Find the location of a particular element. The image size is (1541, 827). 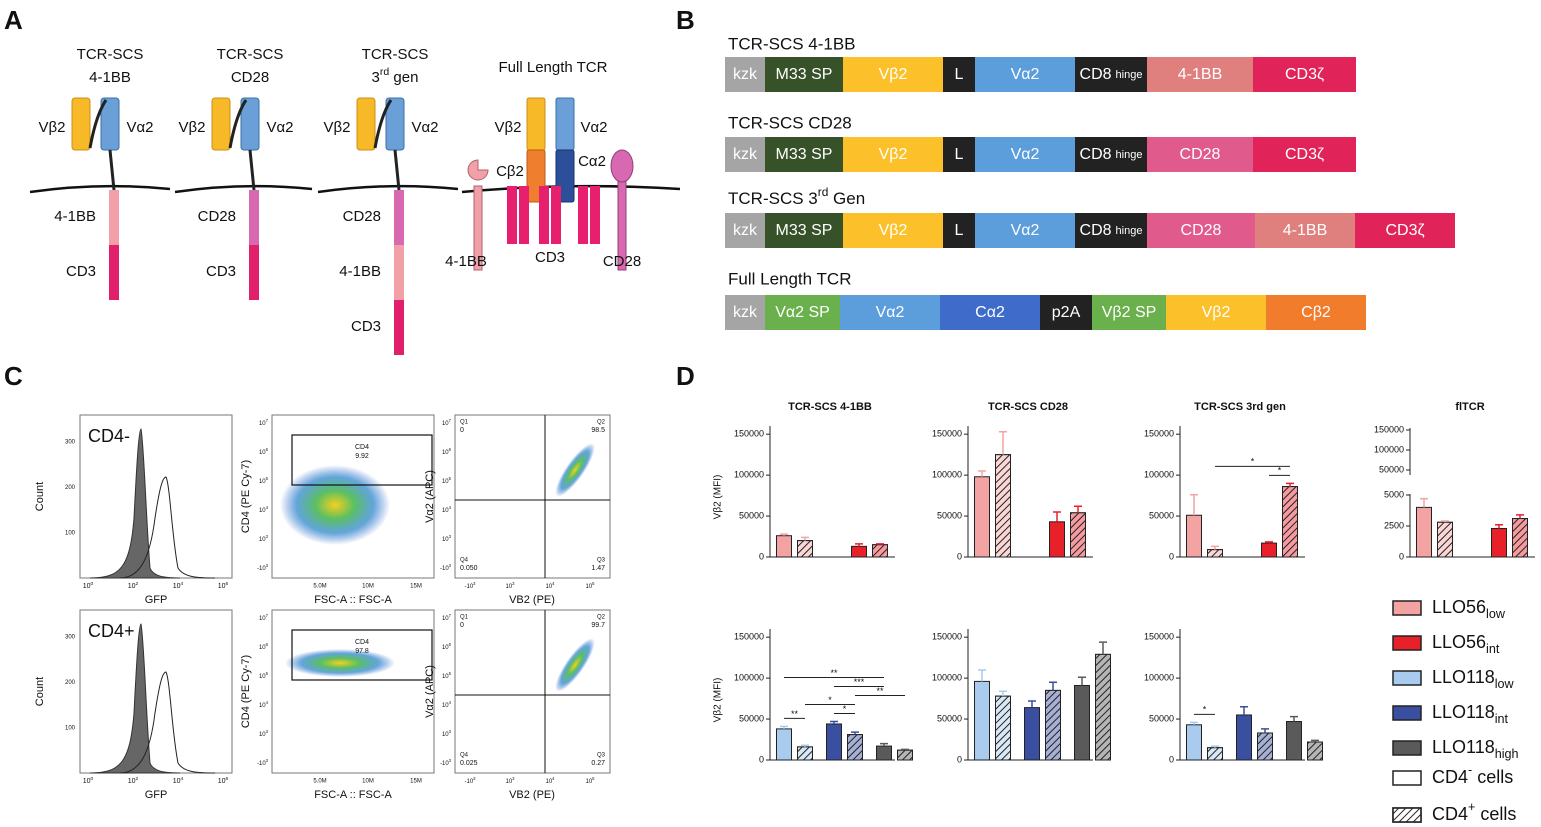

gate is located at coordinates (362, 655).